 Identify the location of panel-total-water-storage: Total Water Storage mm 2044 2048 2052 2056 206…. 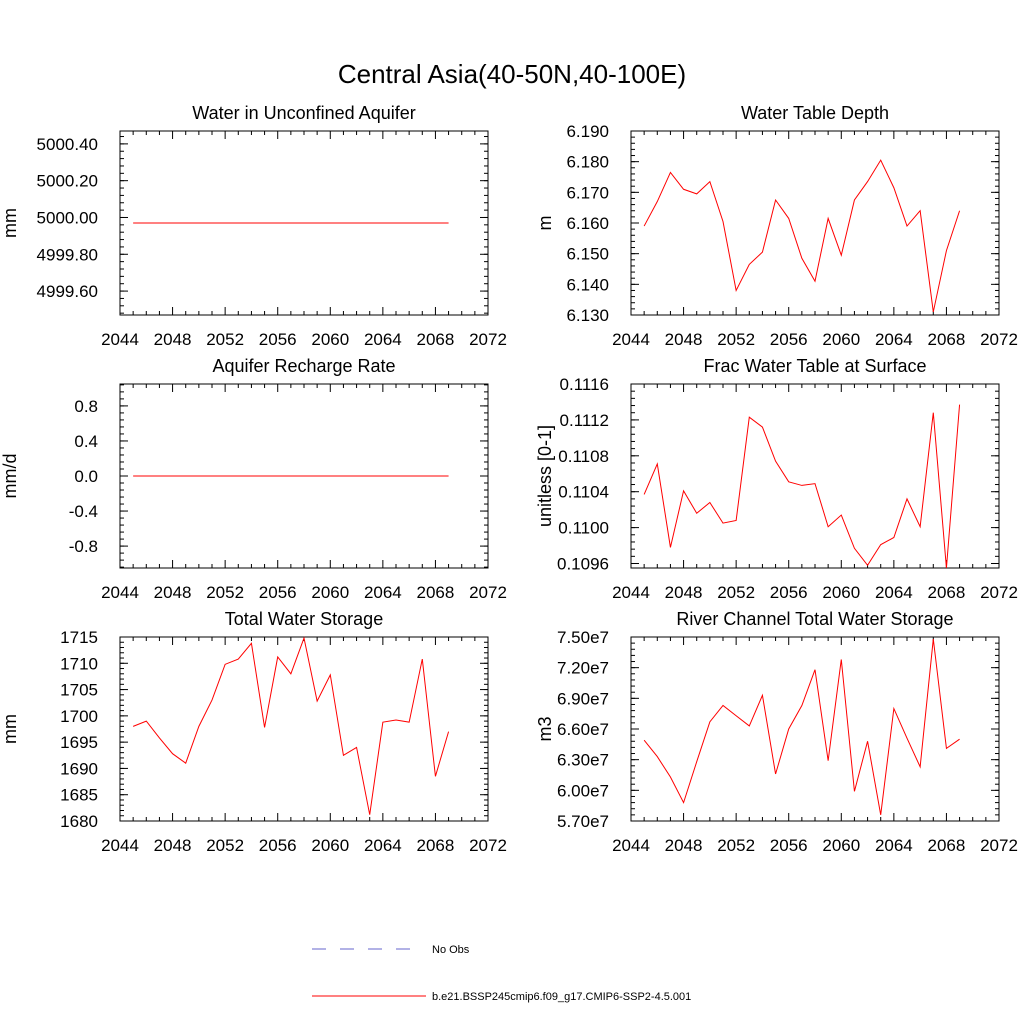
(253, 732).